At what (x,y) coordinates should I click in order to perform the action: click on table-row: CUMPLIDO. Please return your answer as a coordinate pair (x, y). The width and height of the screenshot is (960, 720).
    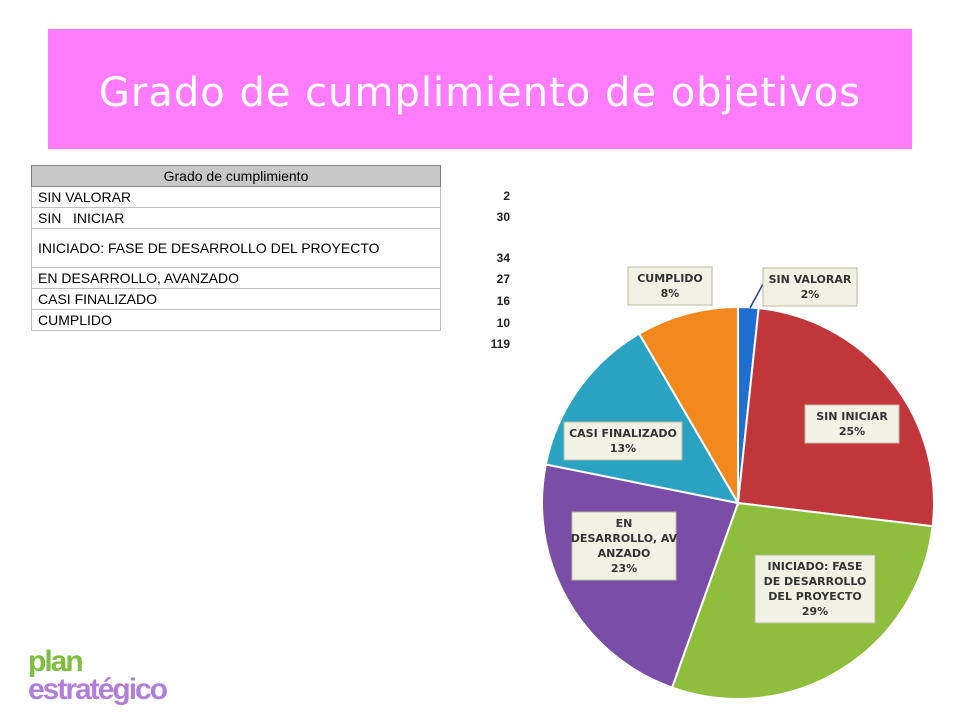
    Looking at the image, I should click on (236, 320).